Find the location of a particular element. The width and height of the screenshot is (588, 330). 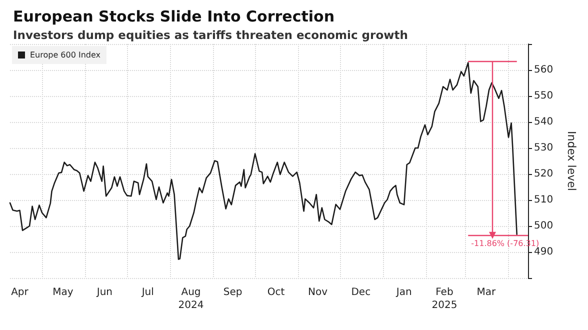

y-tick-label: 550 is located at coordinates (544, 96).